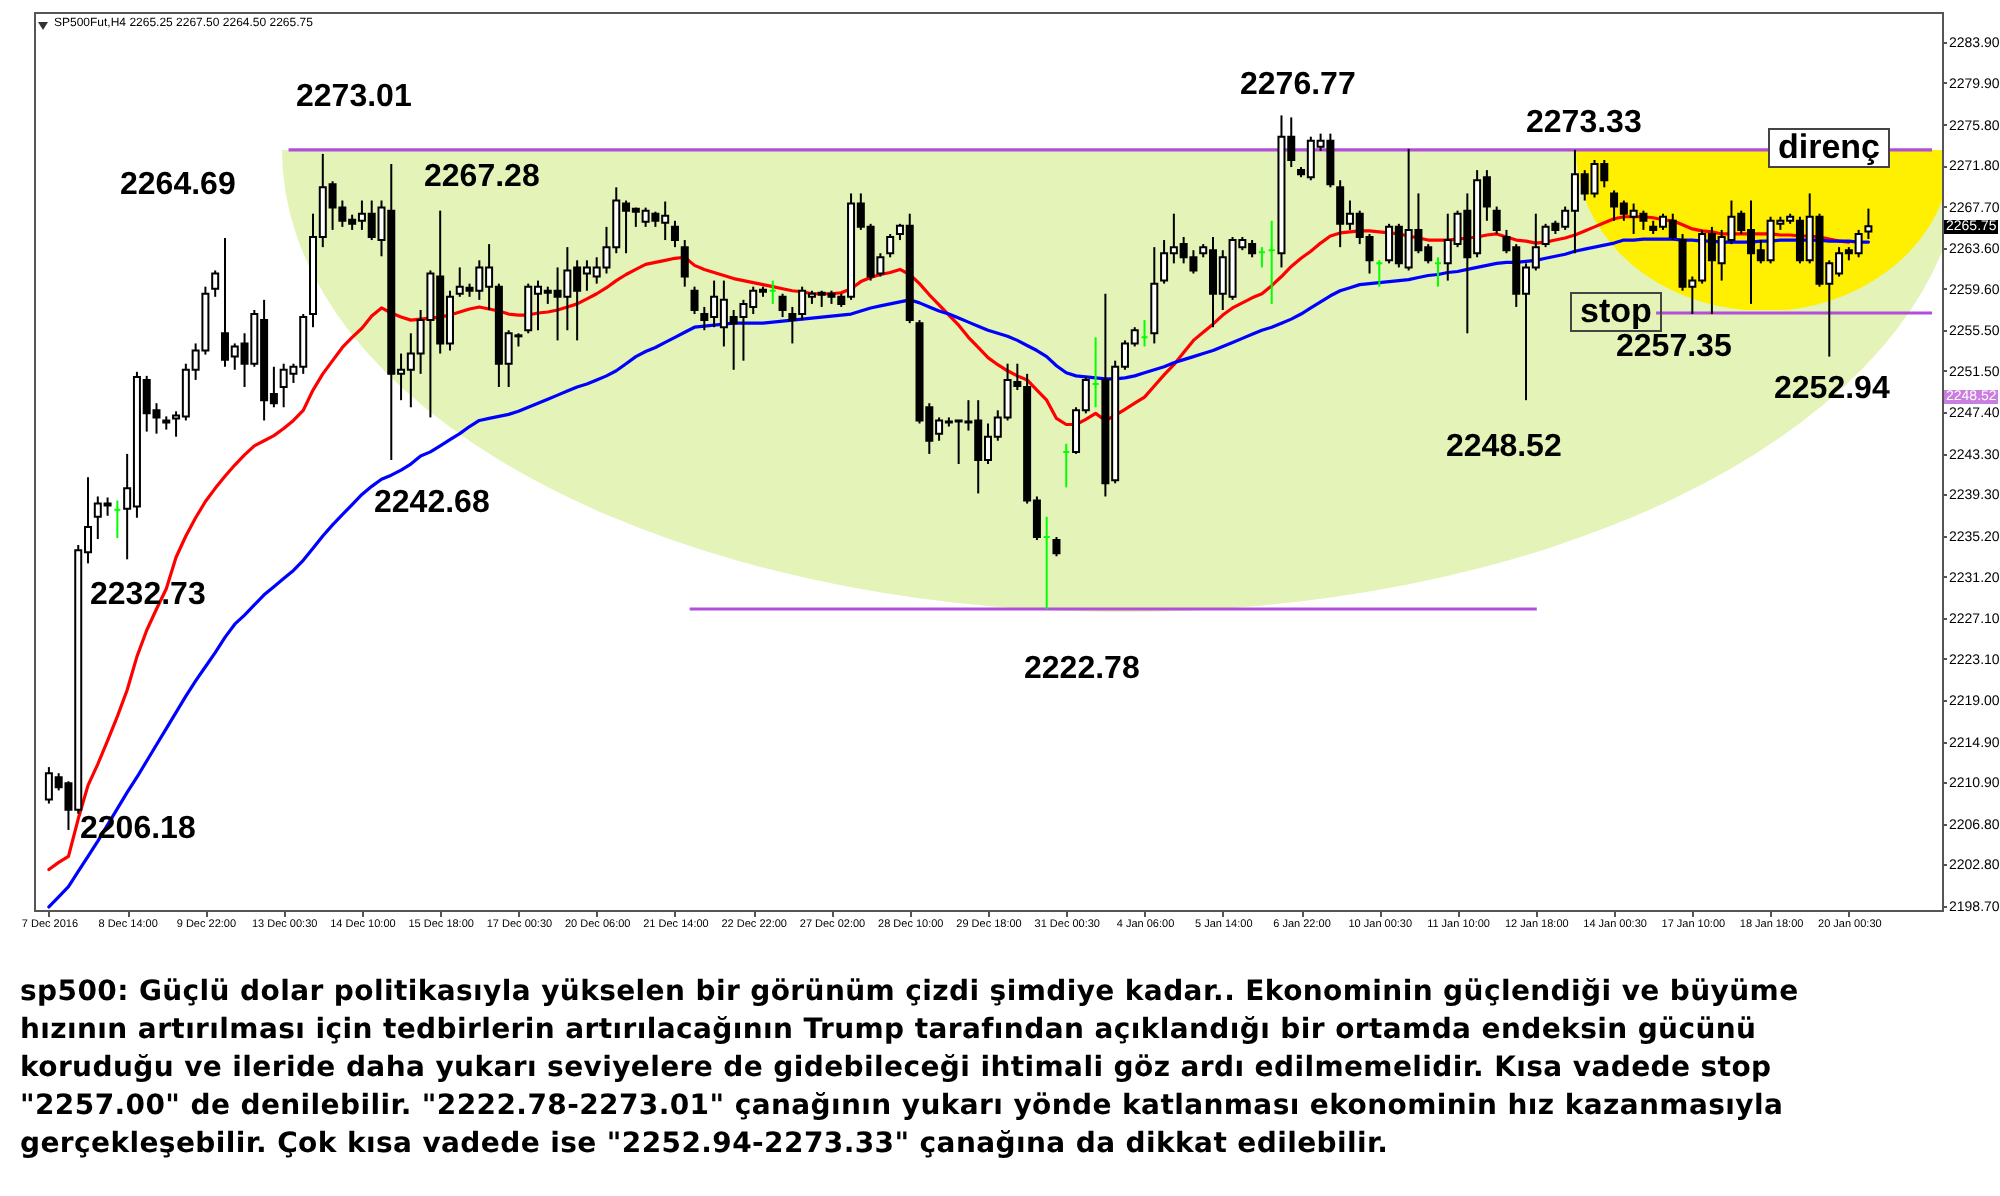 The image size is (2000, 1196). Describe the element at coordinates (482, 177) in the screenshot. I see `annotation: 2267.28` at that location.